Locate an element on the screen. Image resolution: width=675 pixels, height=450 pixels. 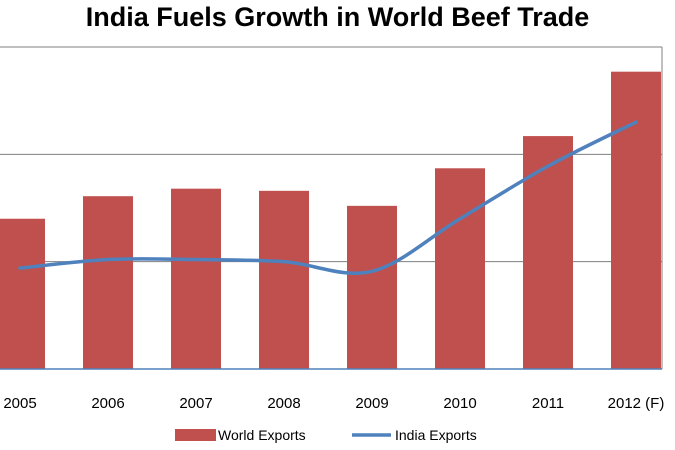
x-tick-label: 2006 is located at coordinates (107, 403).